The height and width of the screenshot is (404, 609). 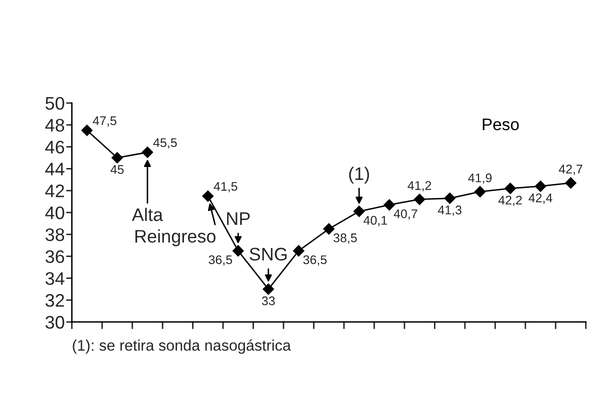 I want to click on y-tick-label: 48, so click(x=54, y=125).